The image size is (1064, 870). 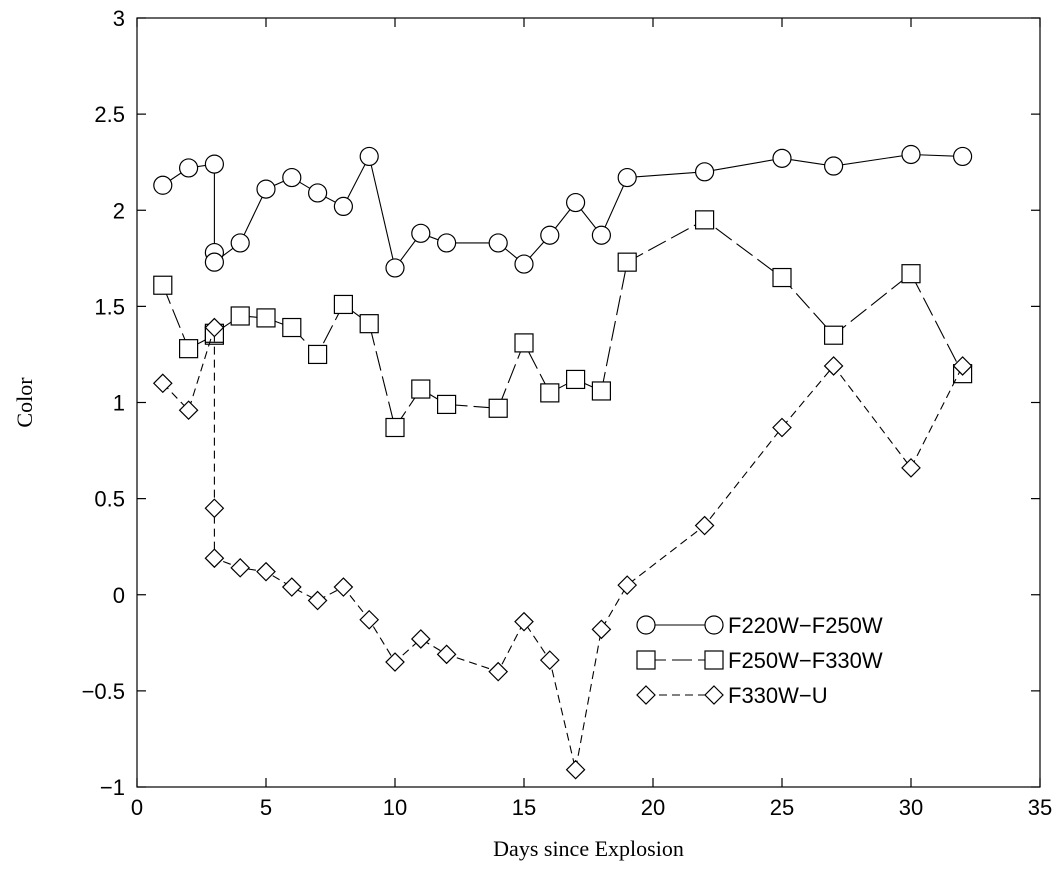 I want to click on y-tick-label: −0.5, so click(x=103, y=691).